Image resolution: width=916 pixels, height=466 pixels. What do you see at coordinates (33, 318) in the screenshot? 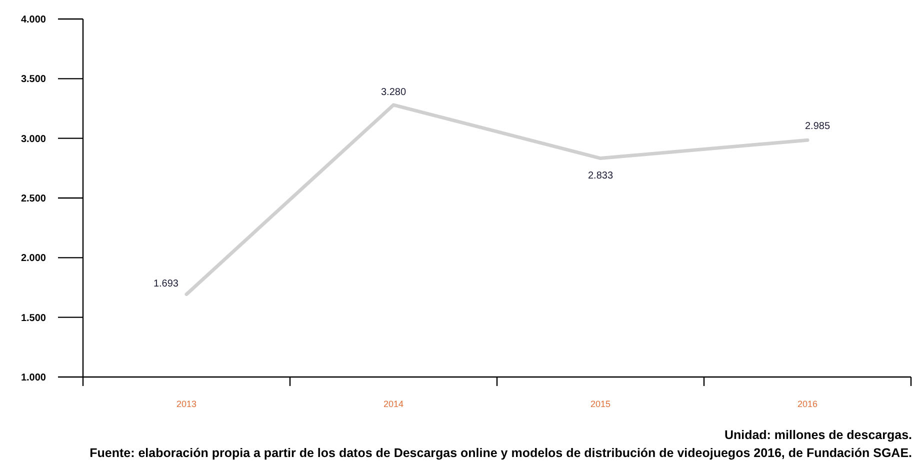
I see `y-tick-label: 1.500` at bounding box center [33, 318].